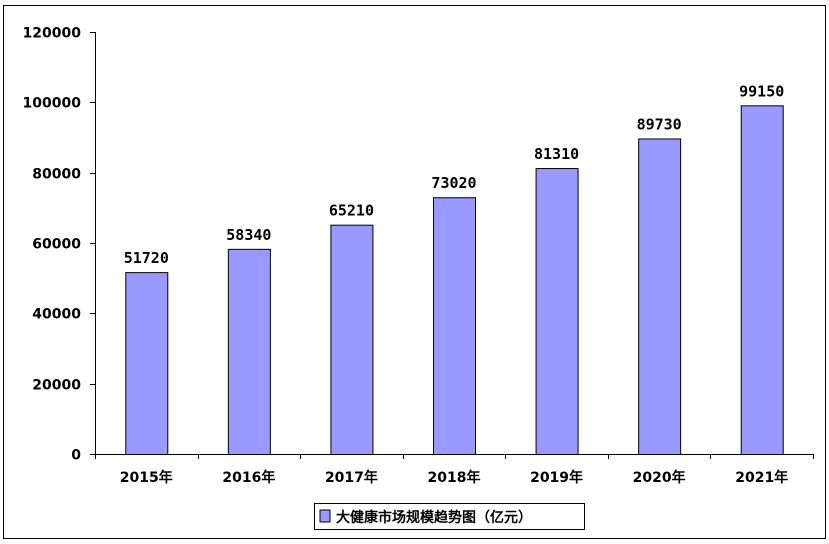 The height and width of the screenshot is (544, 829). Describe the element at coordinates (761, 91) in the screenshot. I see `data-label: 99150` at that location.